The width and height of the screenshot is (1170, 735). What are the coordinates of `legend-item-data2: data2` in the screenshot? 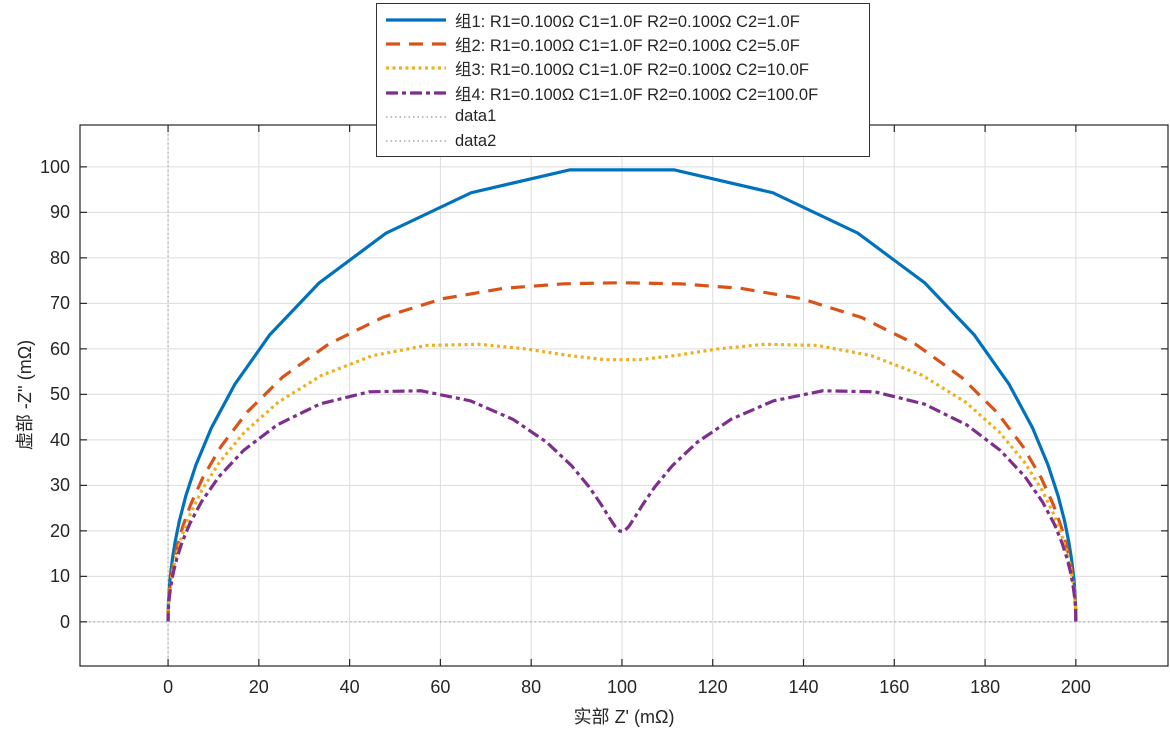 It's located at (624, 141).